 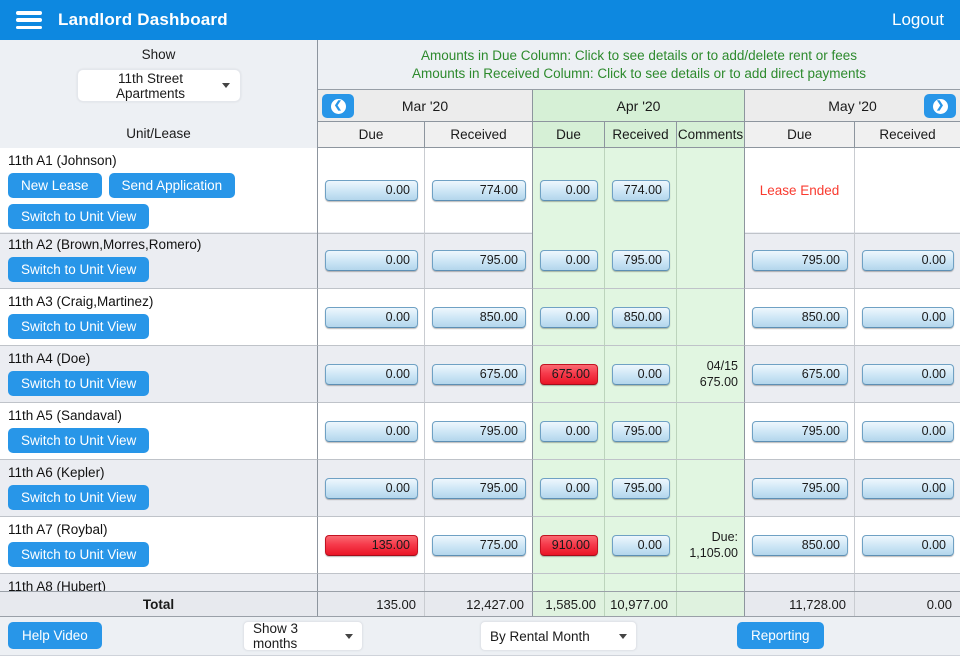 What do you see at coordinates (800, 191) in the screenshot?
I see `may-due-cell: Lease Ended` at bounding box center [800, 191].